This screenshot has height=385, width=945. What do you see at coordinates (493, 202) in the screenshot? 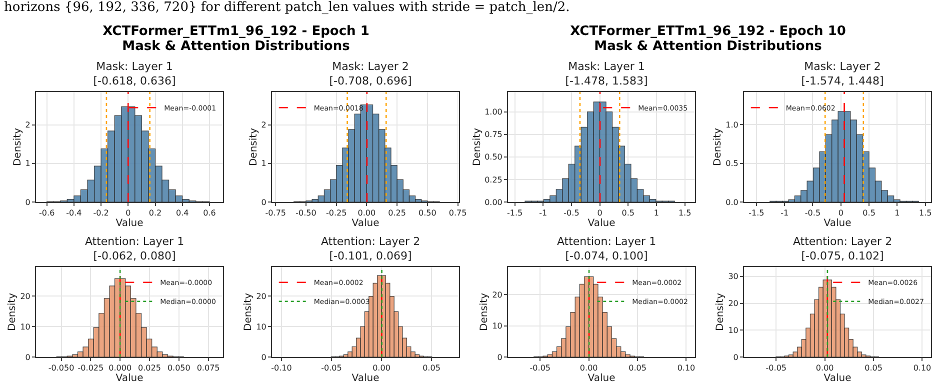
I see `y-tick-label: 0.00` at bounding box center [493, 202].